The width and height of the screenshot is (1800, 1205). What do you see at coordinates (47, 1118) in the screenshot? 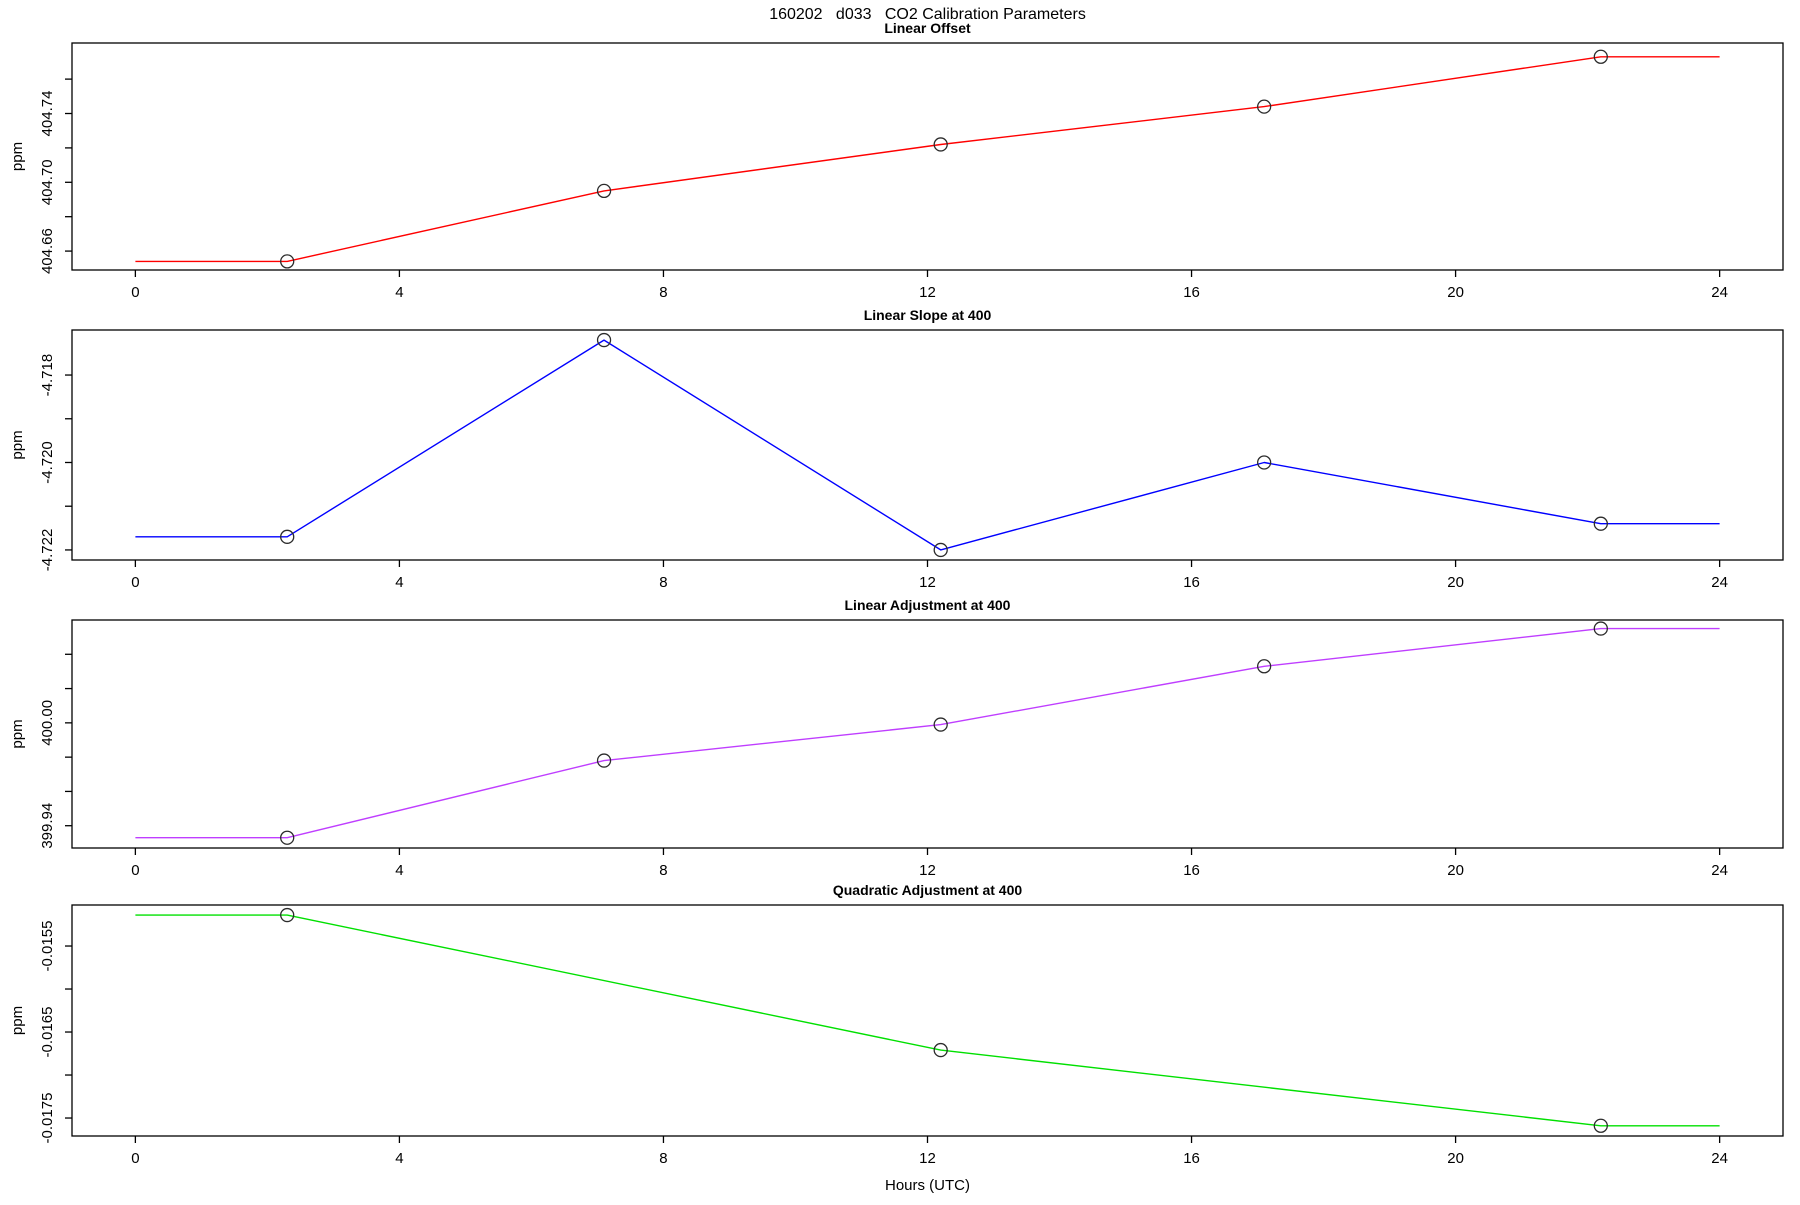
I see `y-tick-label: -0.0175` at bounding box center [47, 1118].